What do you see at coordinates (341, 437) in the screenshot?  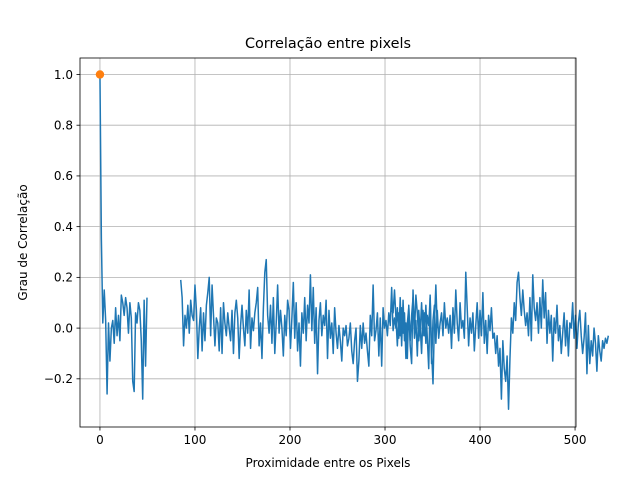 I see `x-ticks: 0 100 200 300 400 500` at bounding box center [341, 437].